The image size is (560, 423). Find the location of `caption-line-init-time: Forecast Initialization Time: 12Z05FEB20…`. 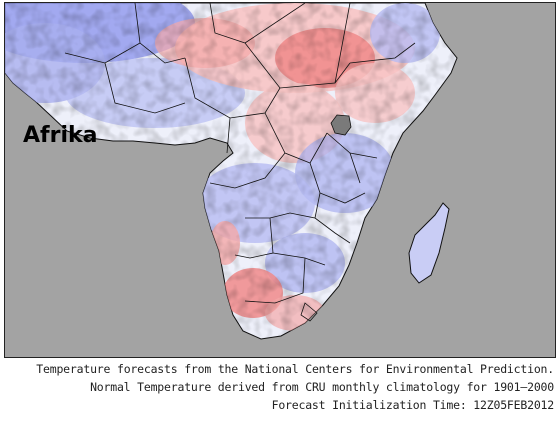

caption-line-init-time: Forecast Initialization Time: 12Z05FEB20… is located at coordinates (413, 405).